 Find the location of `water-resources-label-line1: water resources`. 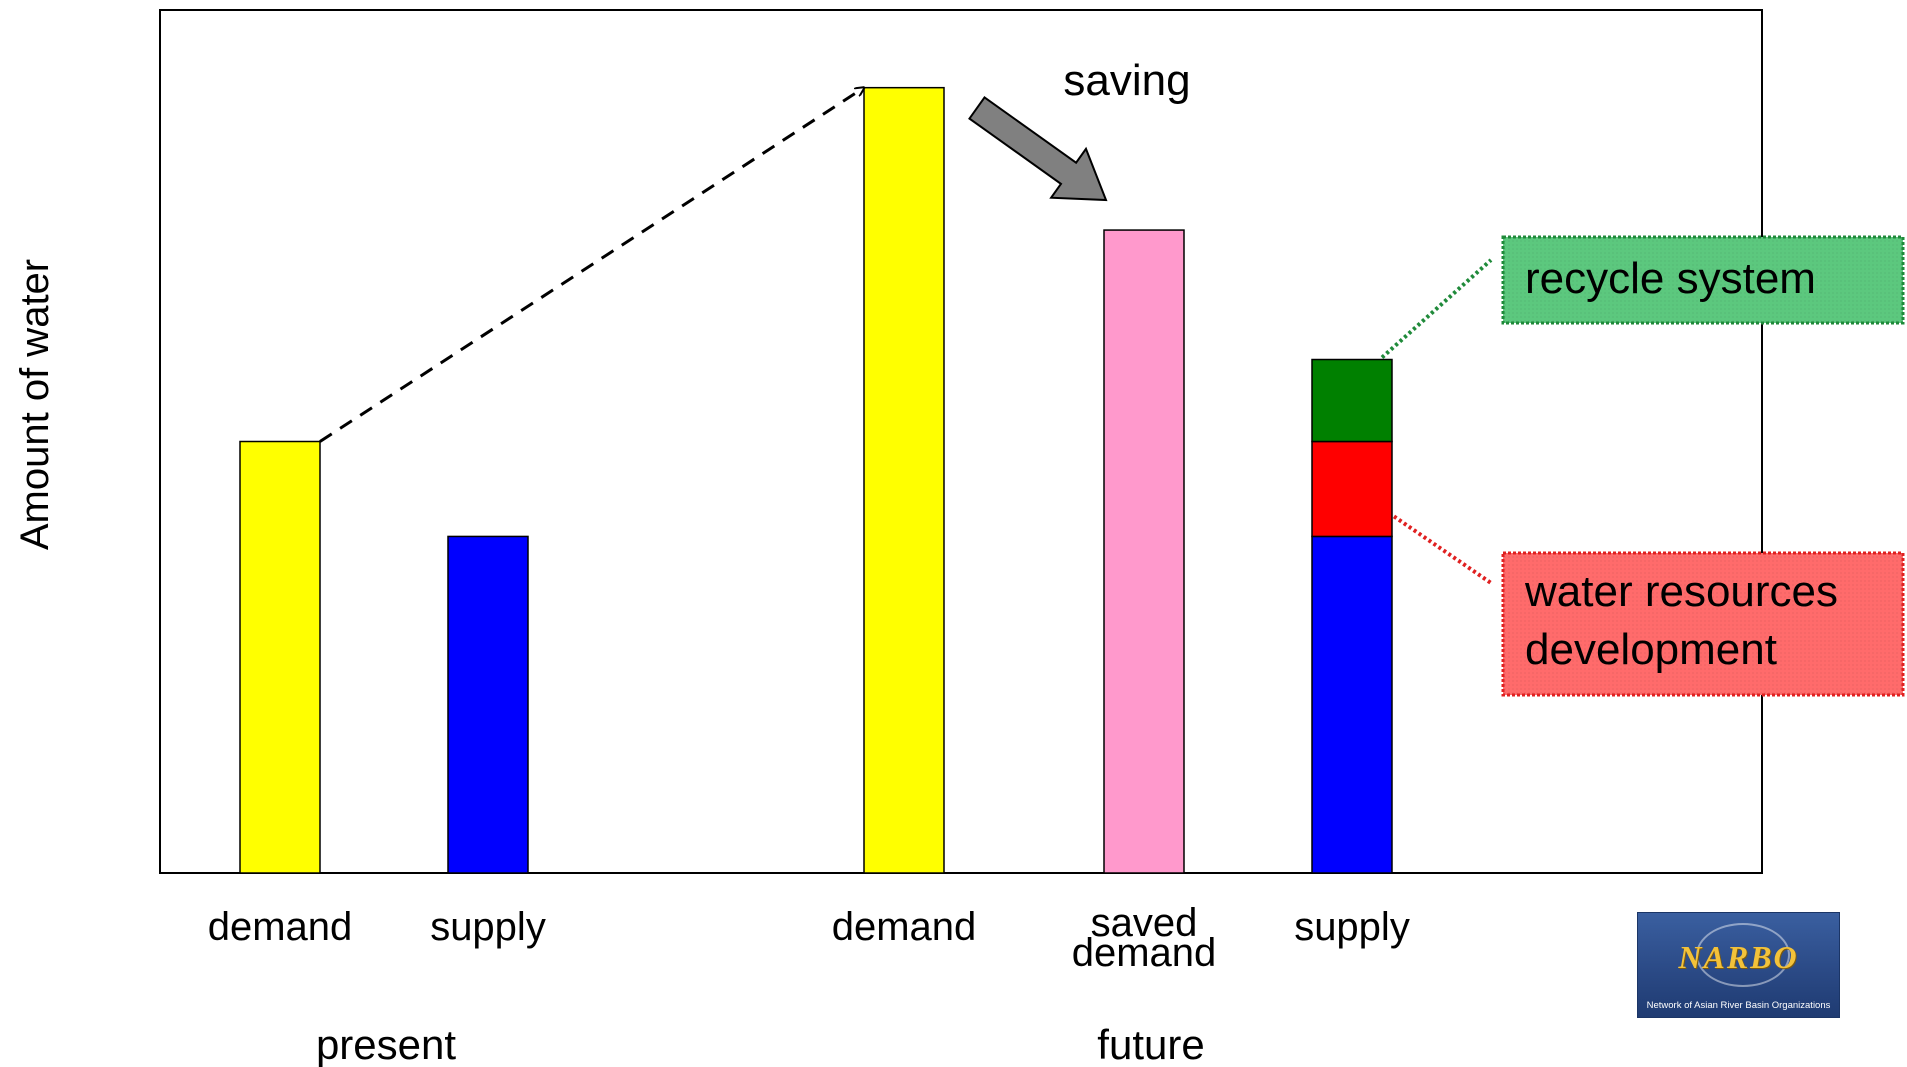

water-resources-label-line1: water resources is located at coordinates (1681, 591).